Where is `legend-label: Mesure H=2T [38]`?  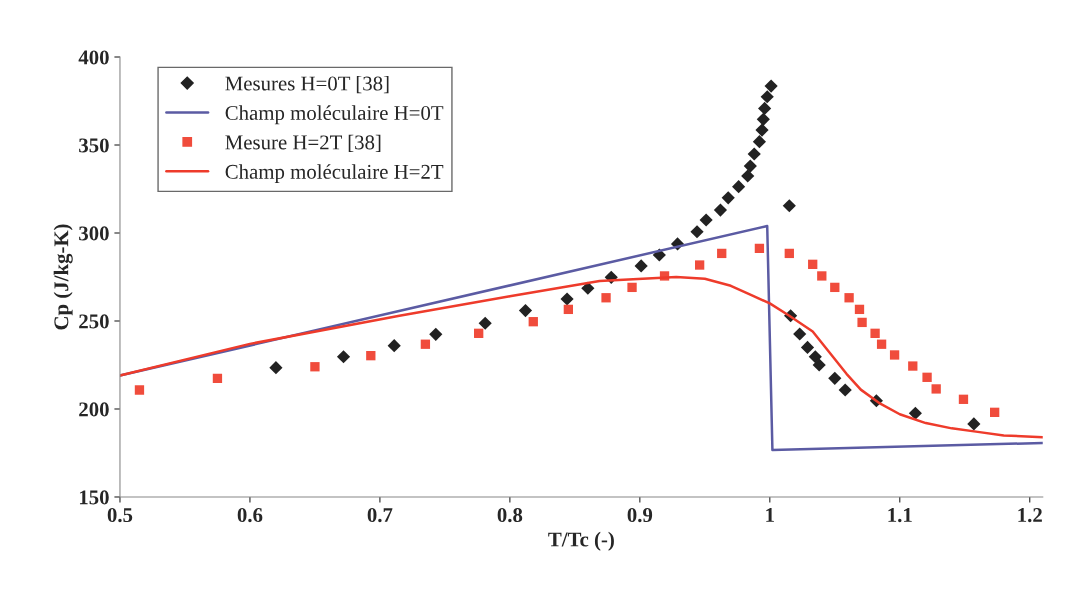 legend-label: Mesure H=2T [38] is located at coordinates (303, 143).